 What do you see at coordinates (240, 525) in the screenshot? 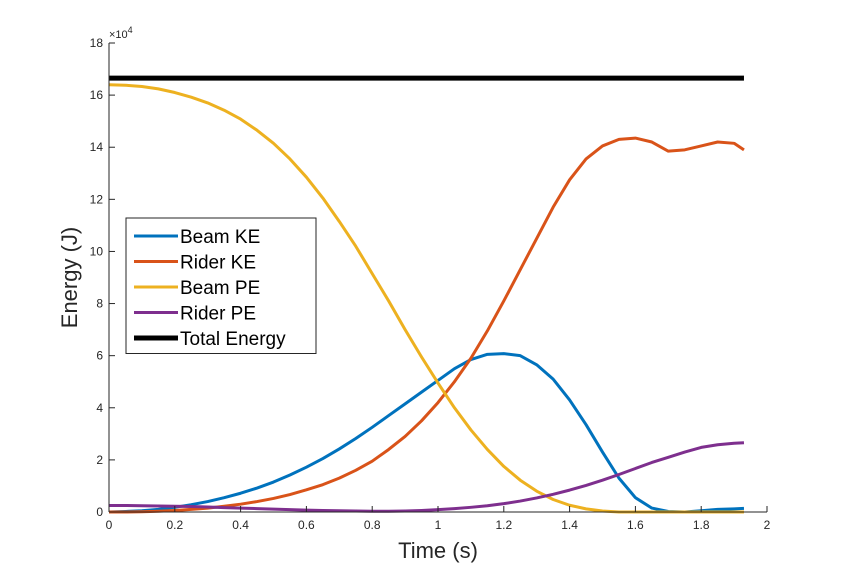
I see `x-tick-label: 0.4` at bounding box center [240, 525].